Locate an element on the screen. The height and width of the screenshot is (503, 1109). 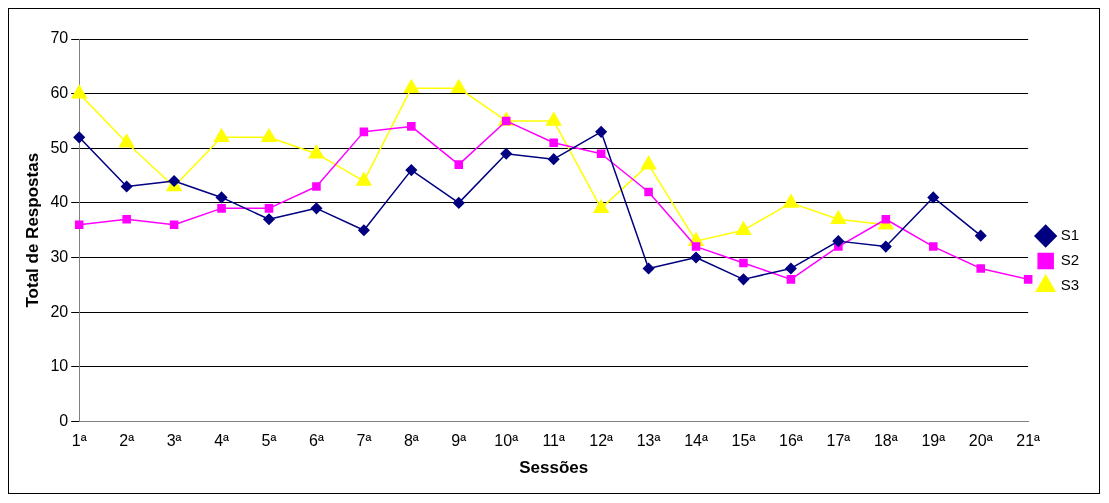
x-tick-label: 16ª is located at coordinates (791, 441).